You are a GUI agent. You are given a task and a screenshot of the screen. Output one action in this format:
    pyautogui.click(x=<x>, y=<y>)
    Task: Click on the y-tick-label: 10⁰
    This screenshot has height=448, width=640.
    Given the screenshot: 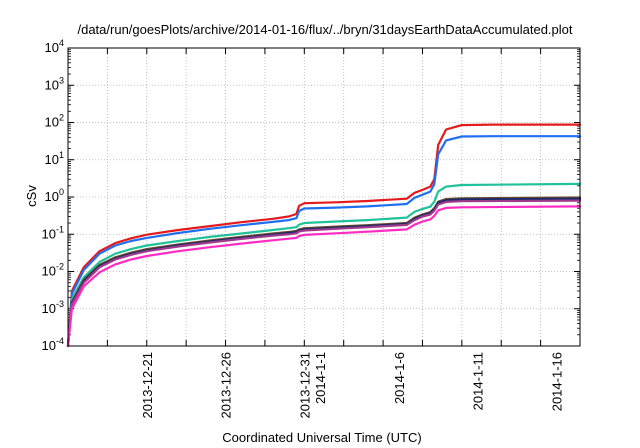 What is the action you would take?
    pyautogui.click(x=54, y=195)
    